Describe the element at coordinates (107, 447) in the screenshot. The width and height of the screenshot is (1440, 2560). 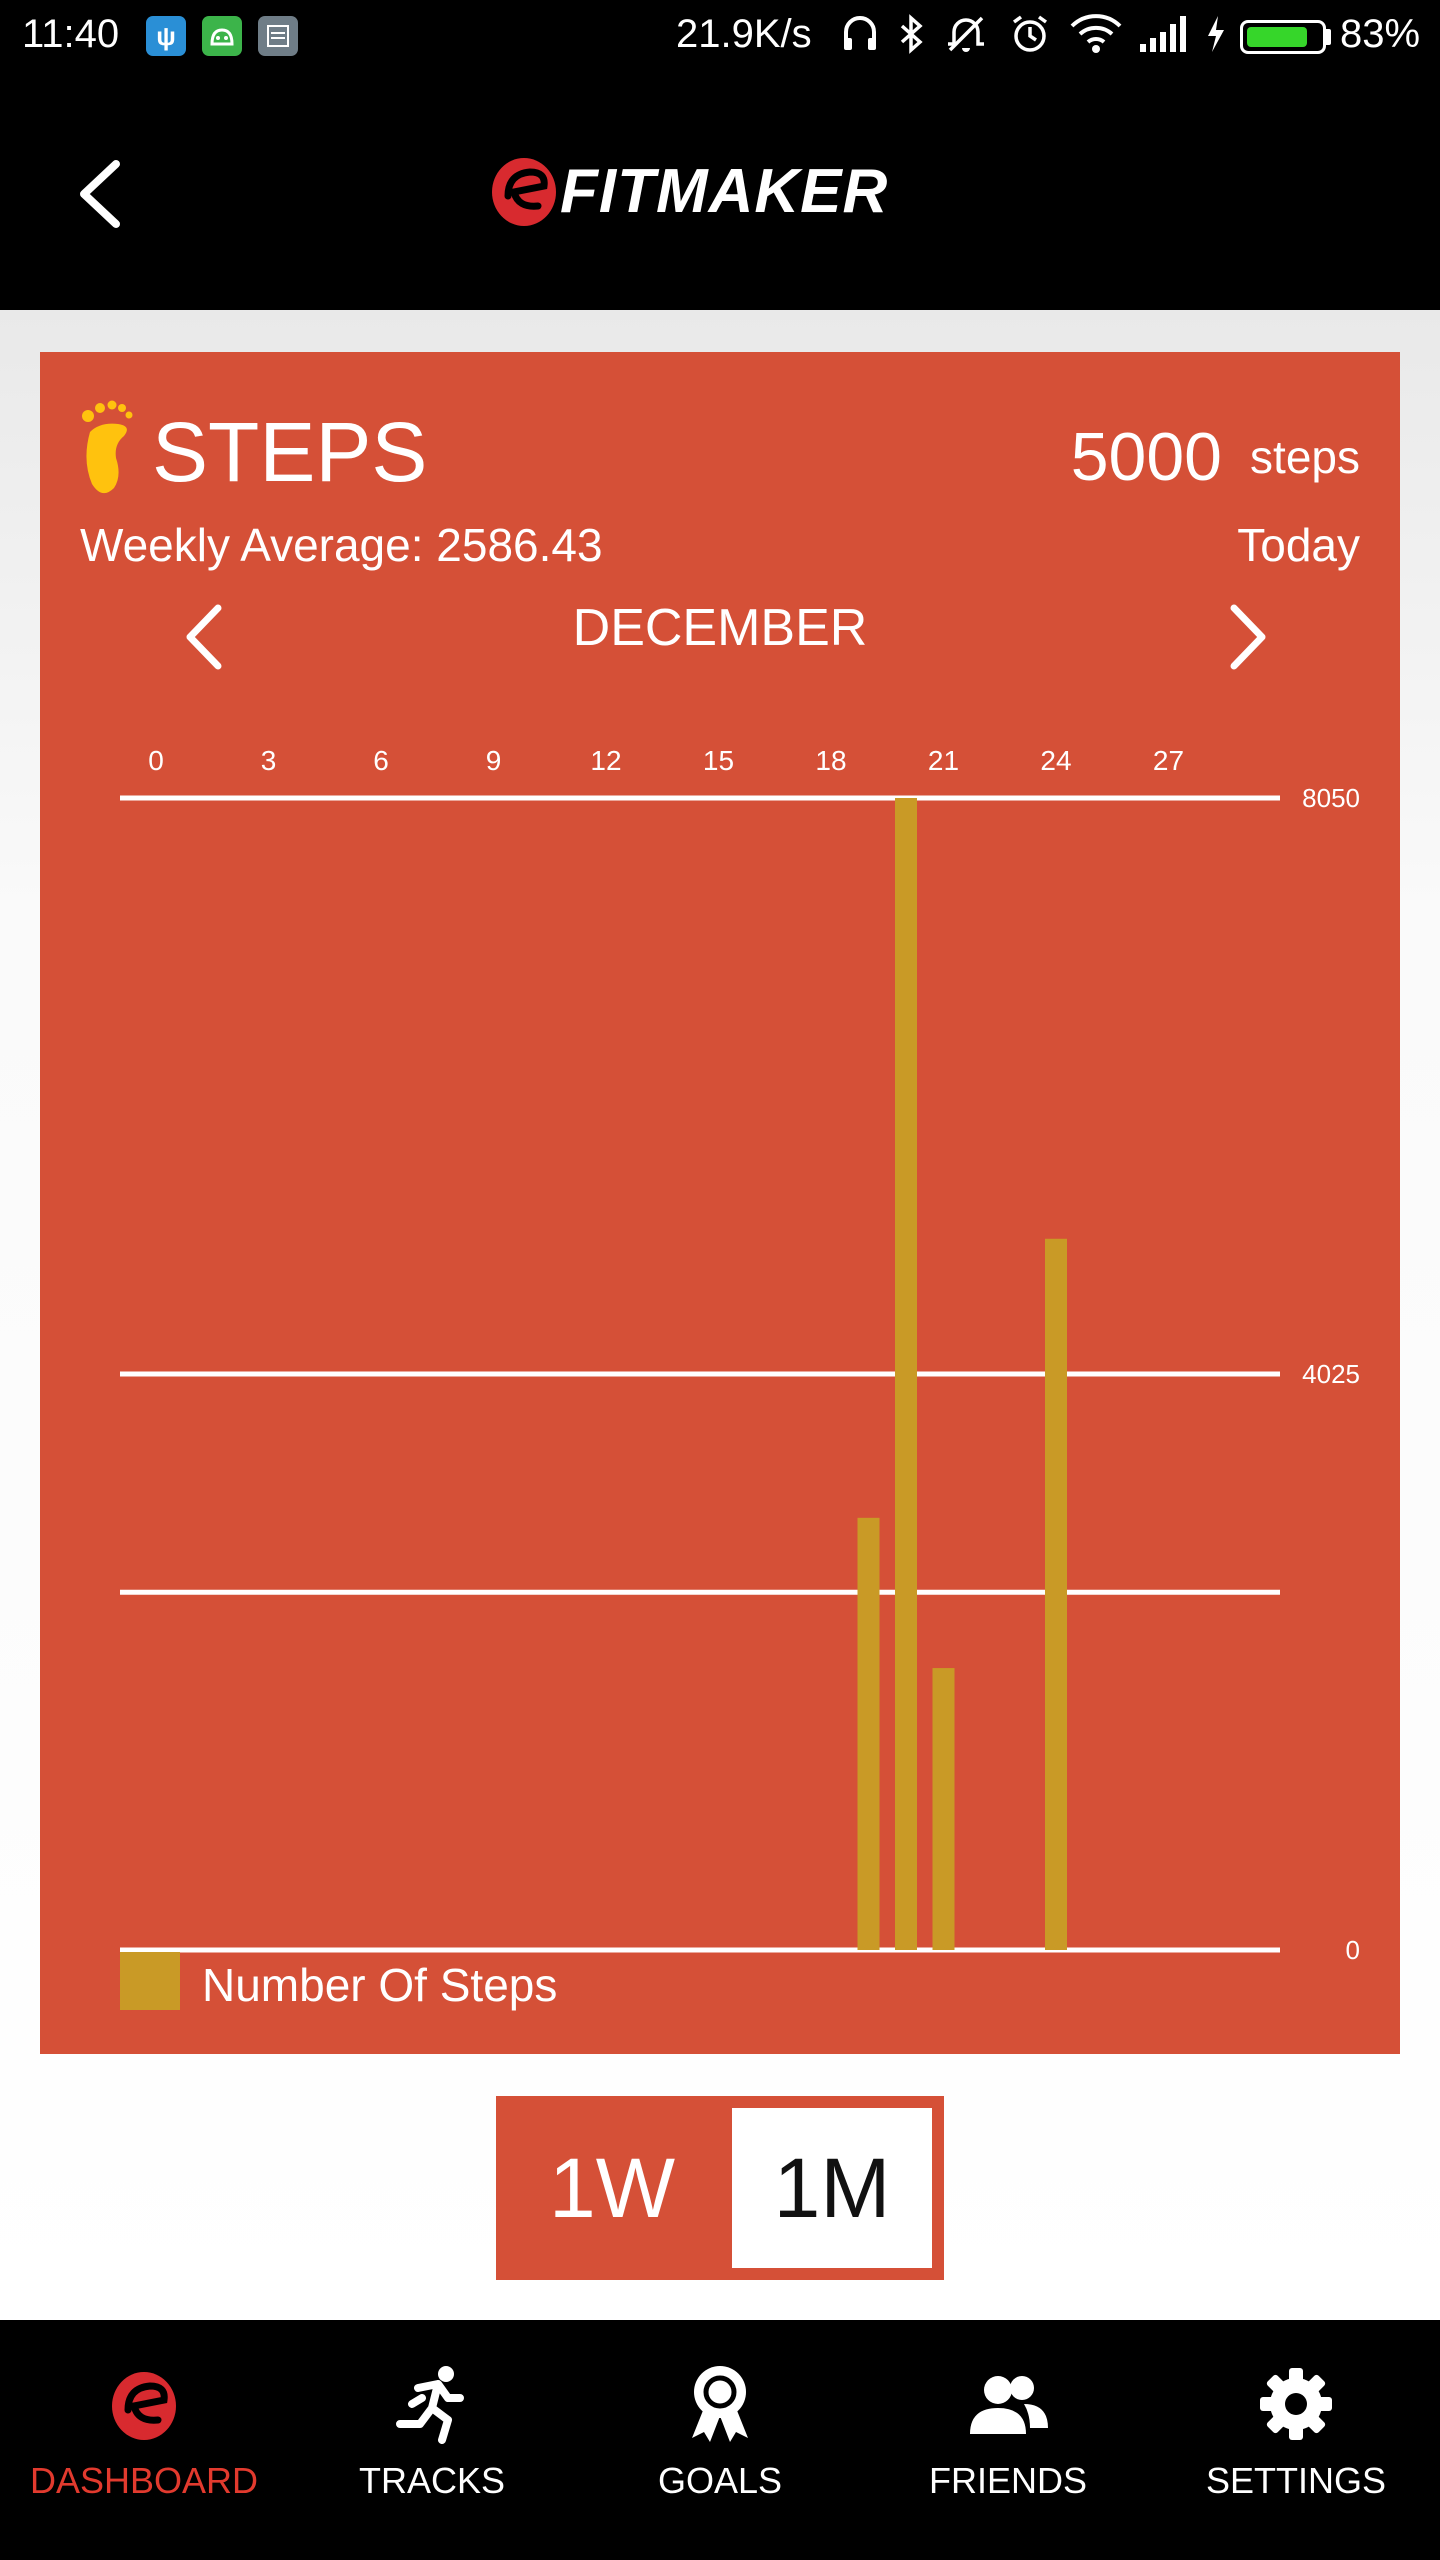
I see `foot-icon` at that location.